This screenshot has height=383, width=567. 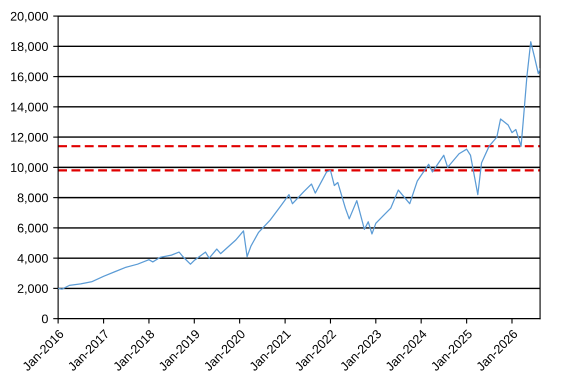 I want to click on y-tick-label: 8,000, so click(x=33, y=198).